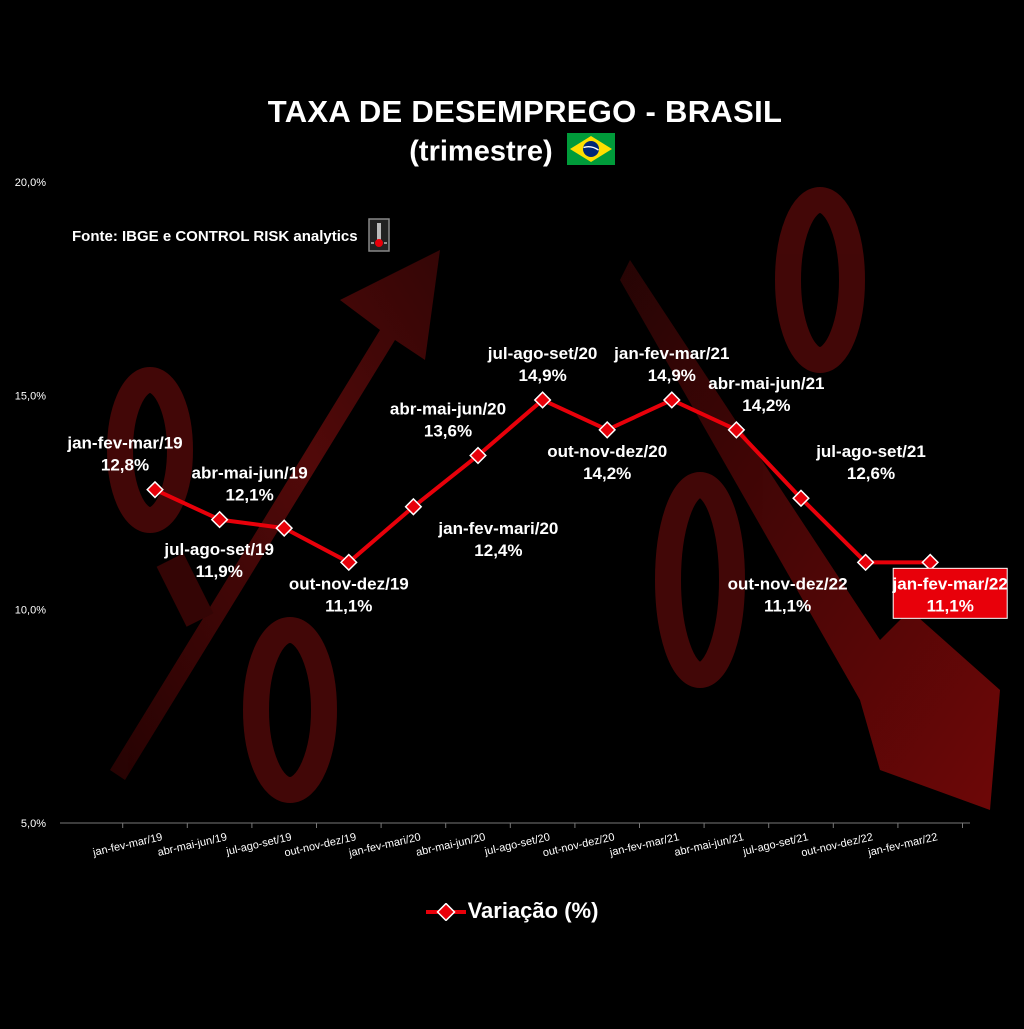 The width and height of the screenshot is (1024, 1029). Describe the element at coordinates (379, 237) in the screenshot. I see `risk-gauge-icon` at that location.